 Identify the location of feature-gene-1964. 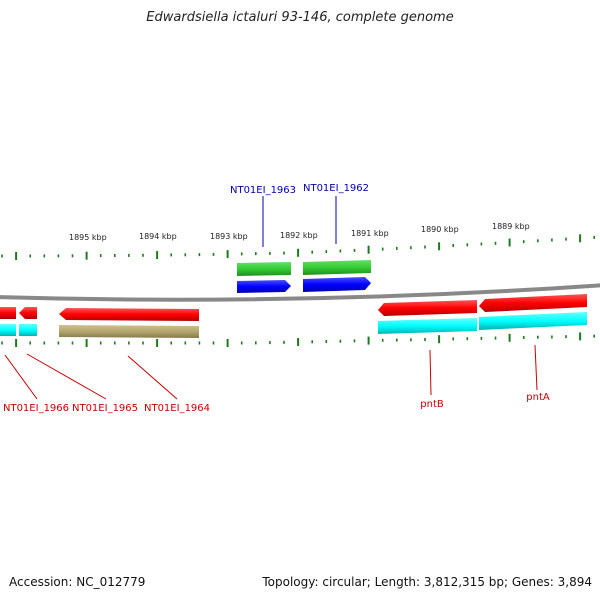
(129, 314).